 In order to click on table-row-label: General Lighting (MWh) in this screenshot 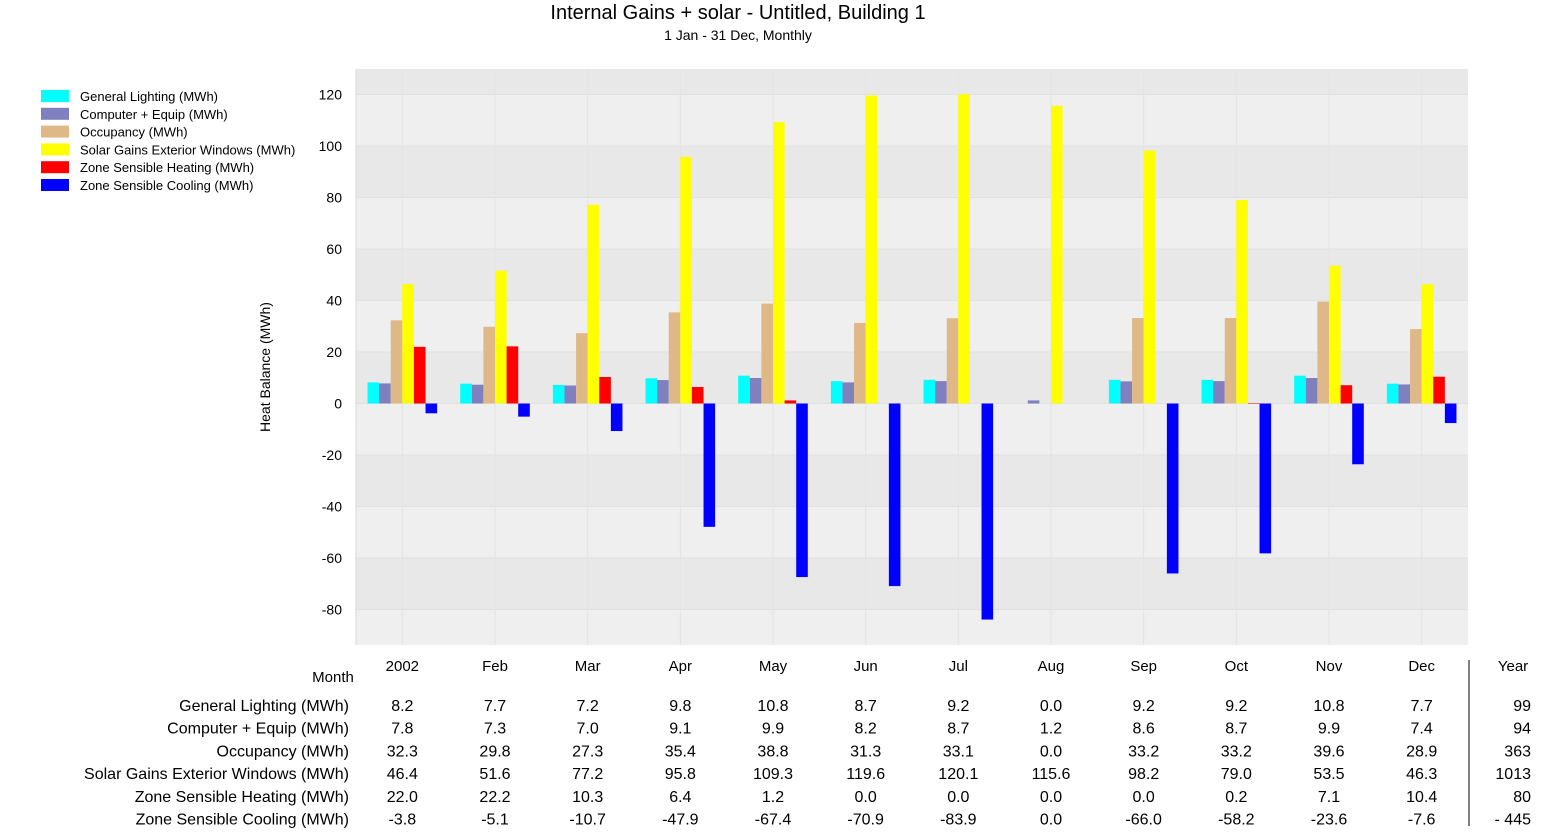, I will do `click(264, 706)`.